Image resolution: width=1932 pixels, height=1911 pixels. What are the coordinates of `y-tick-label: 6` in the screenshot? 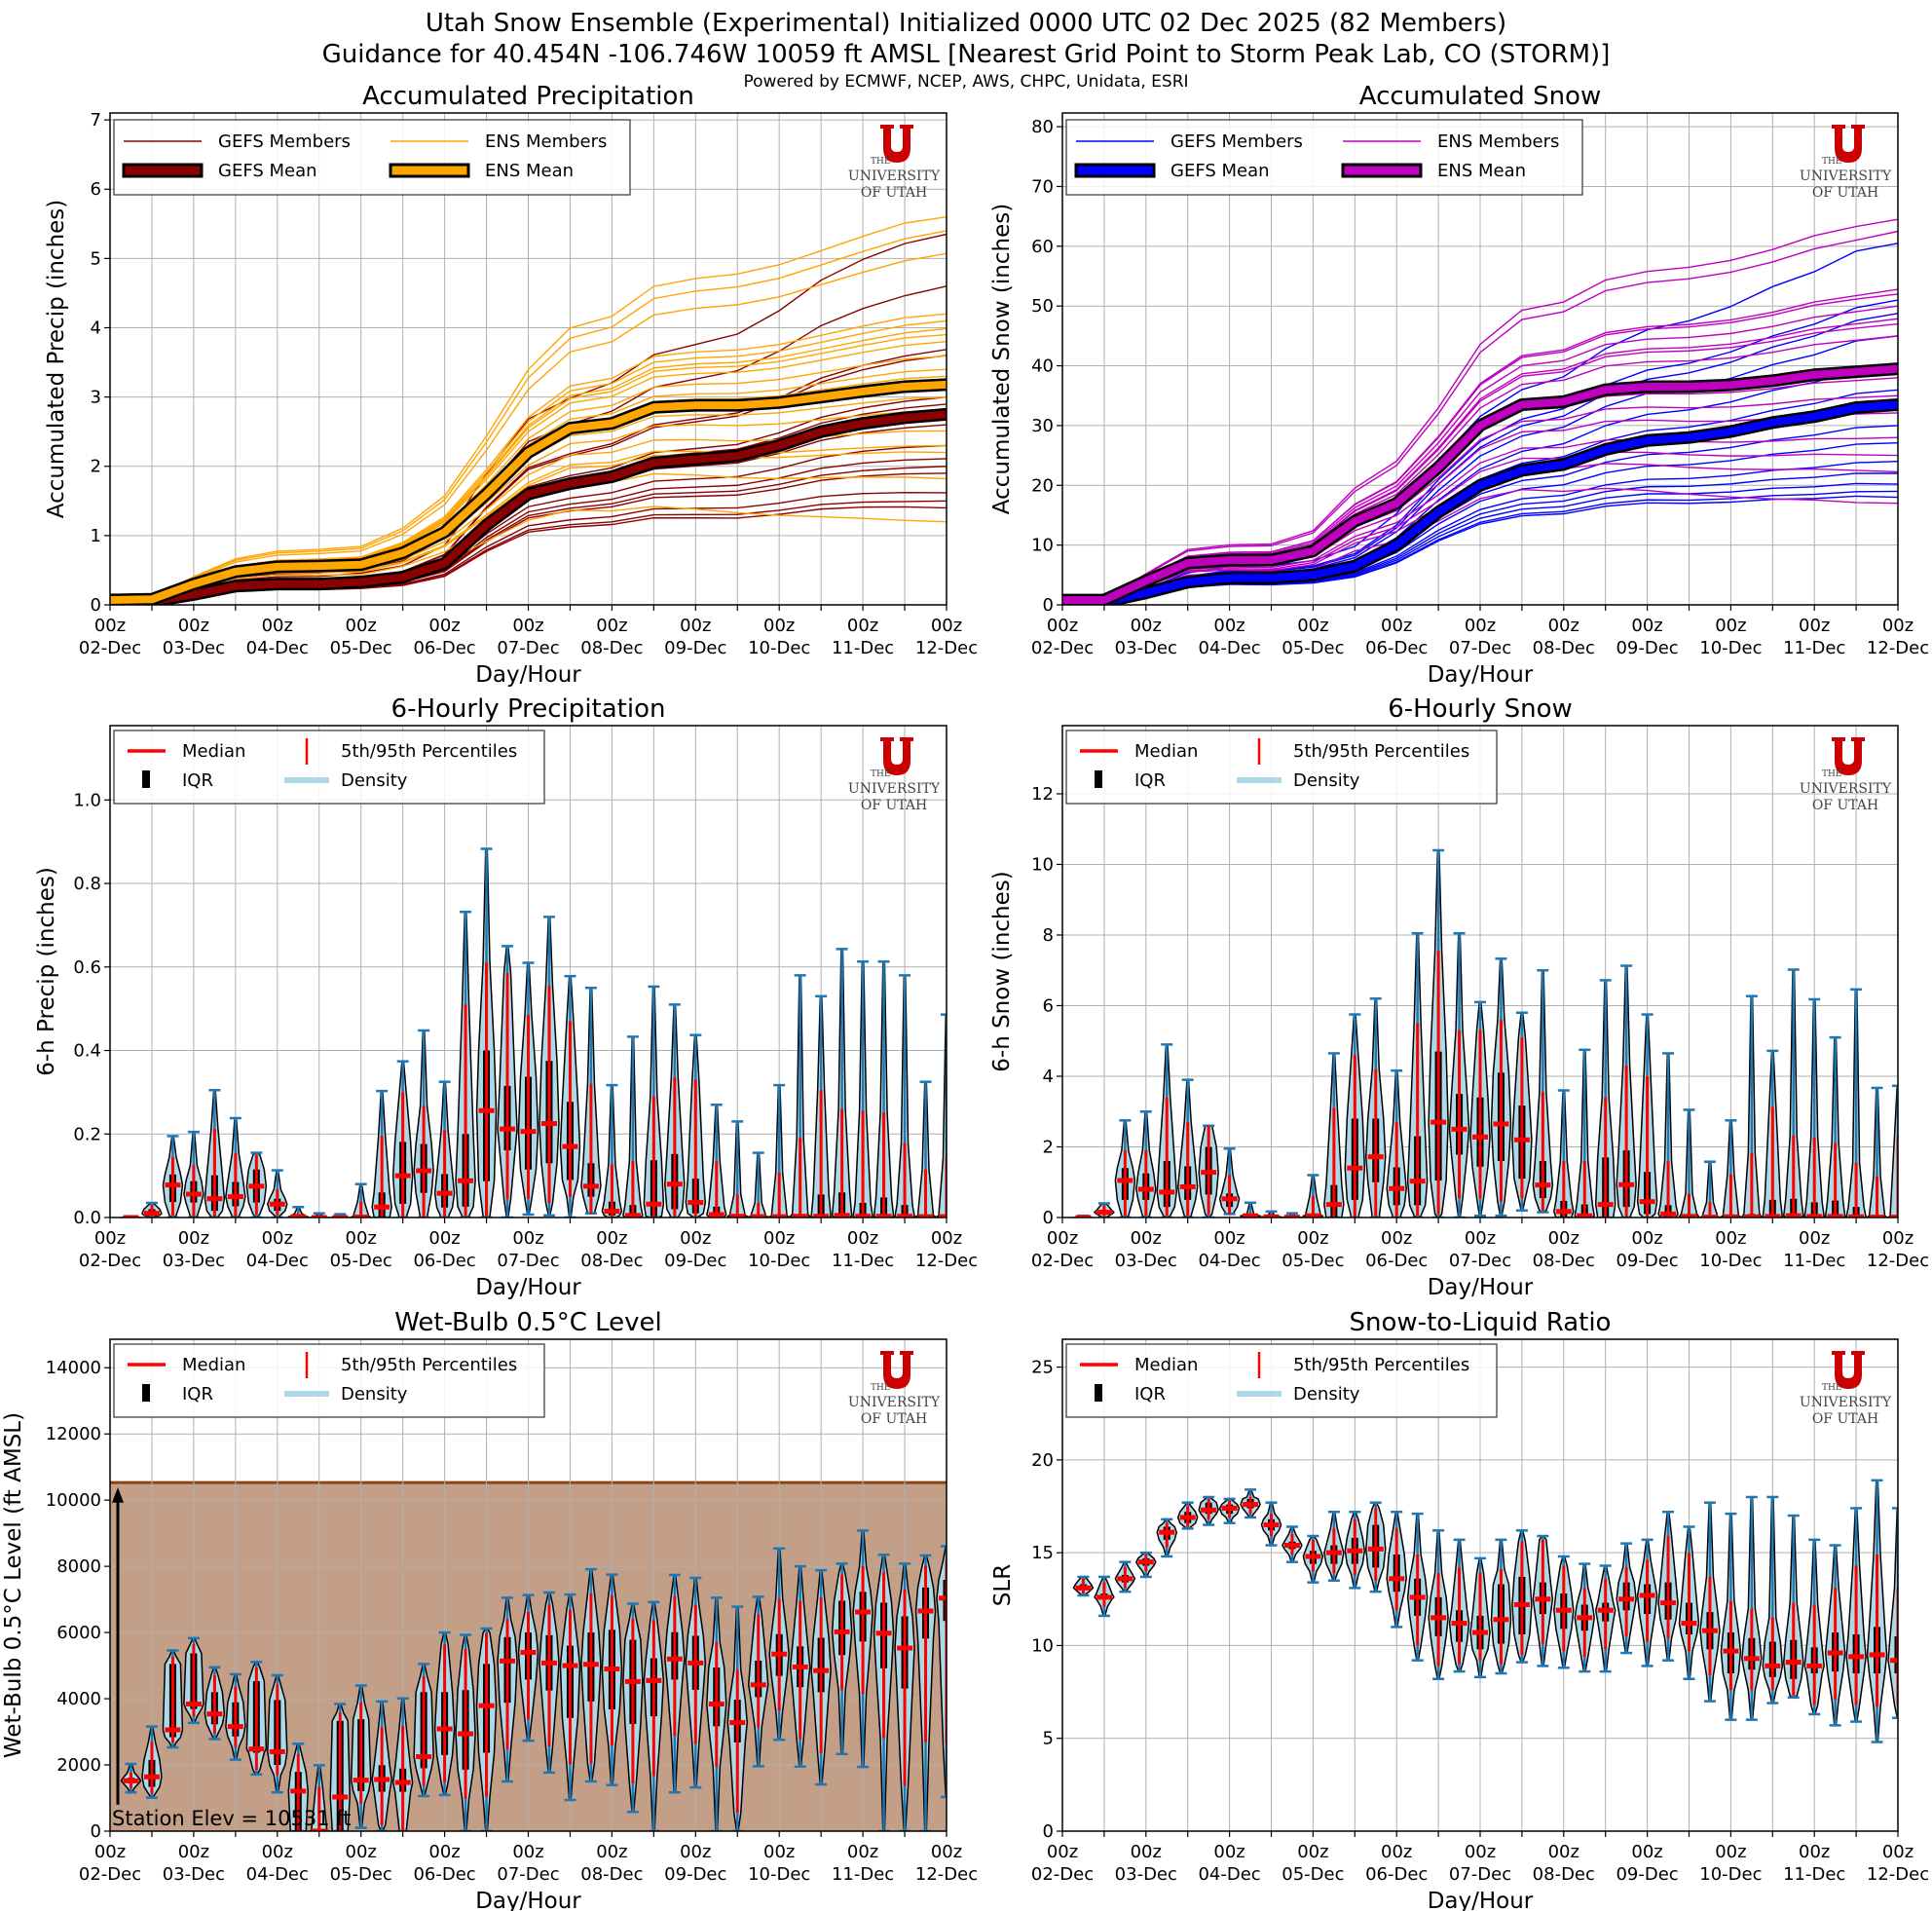 It's located at (96, 189).